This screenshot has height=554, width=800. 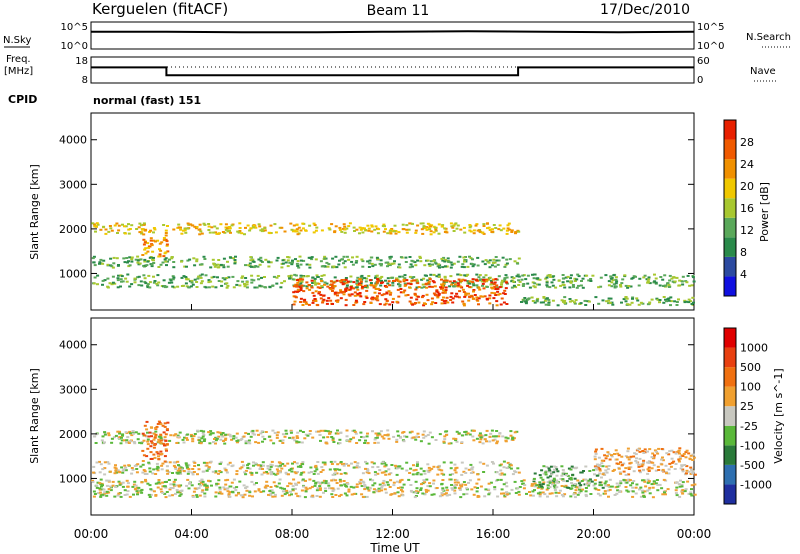 I want to click on nave-label: Nave, so click(x=763, y=71).